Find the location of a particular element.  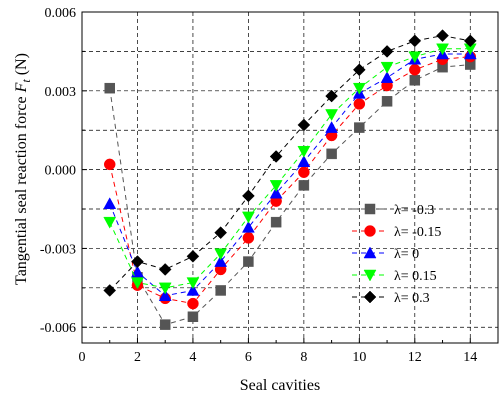

y-tick-label: 0.000 is located at coordinates (61, 171).